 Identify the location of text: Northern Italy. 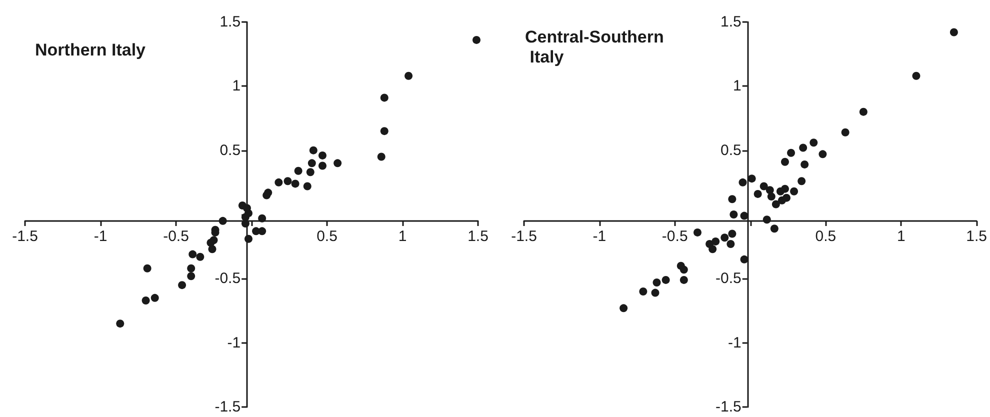
(90, 50).